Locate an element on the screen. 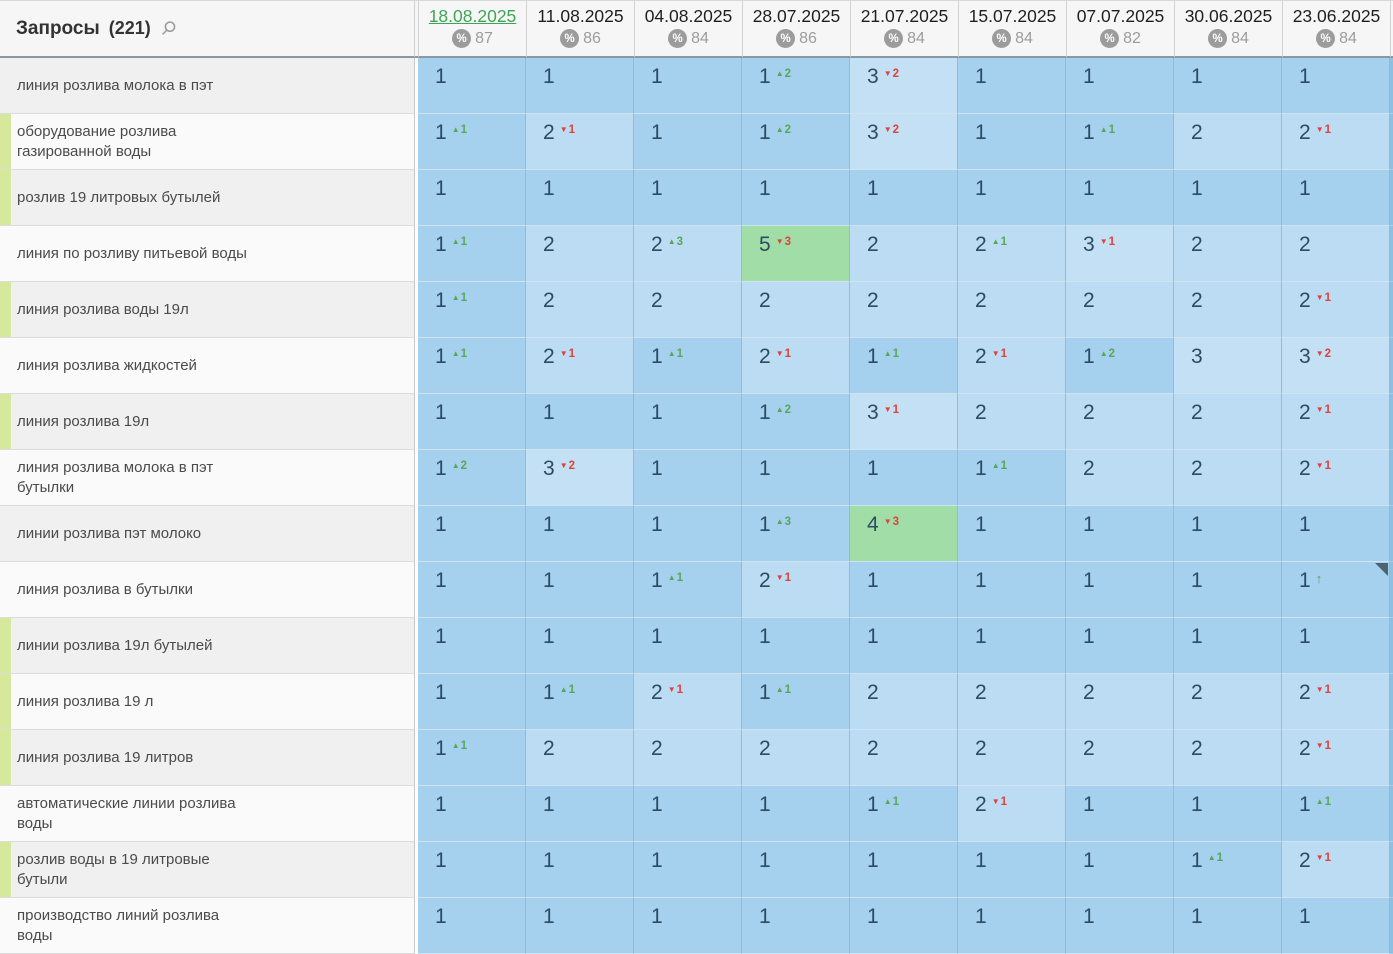 Image resolution: width=1393 pixels, height=954 pixels. query-cell: оборудование розлива газированной воды is located at coordinates (207, 142).